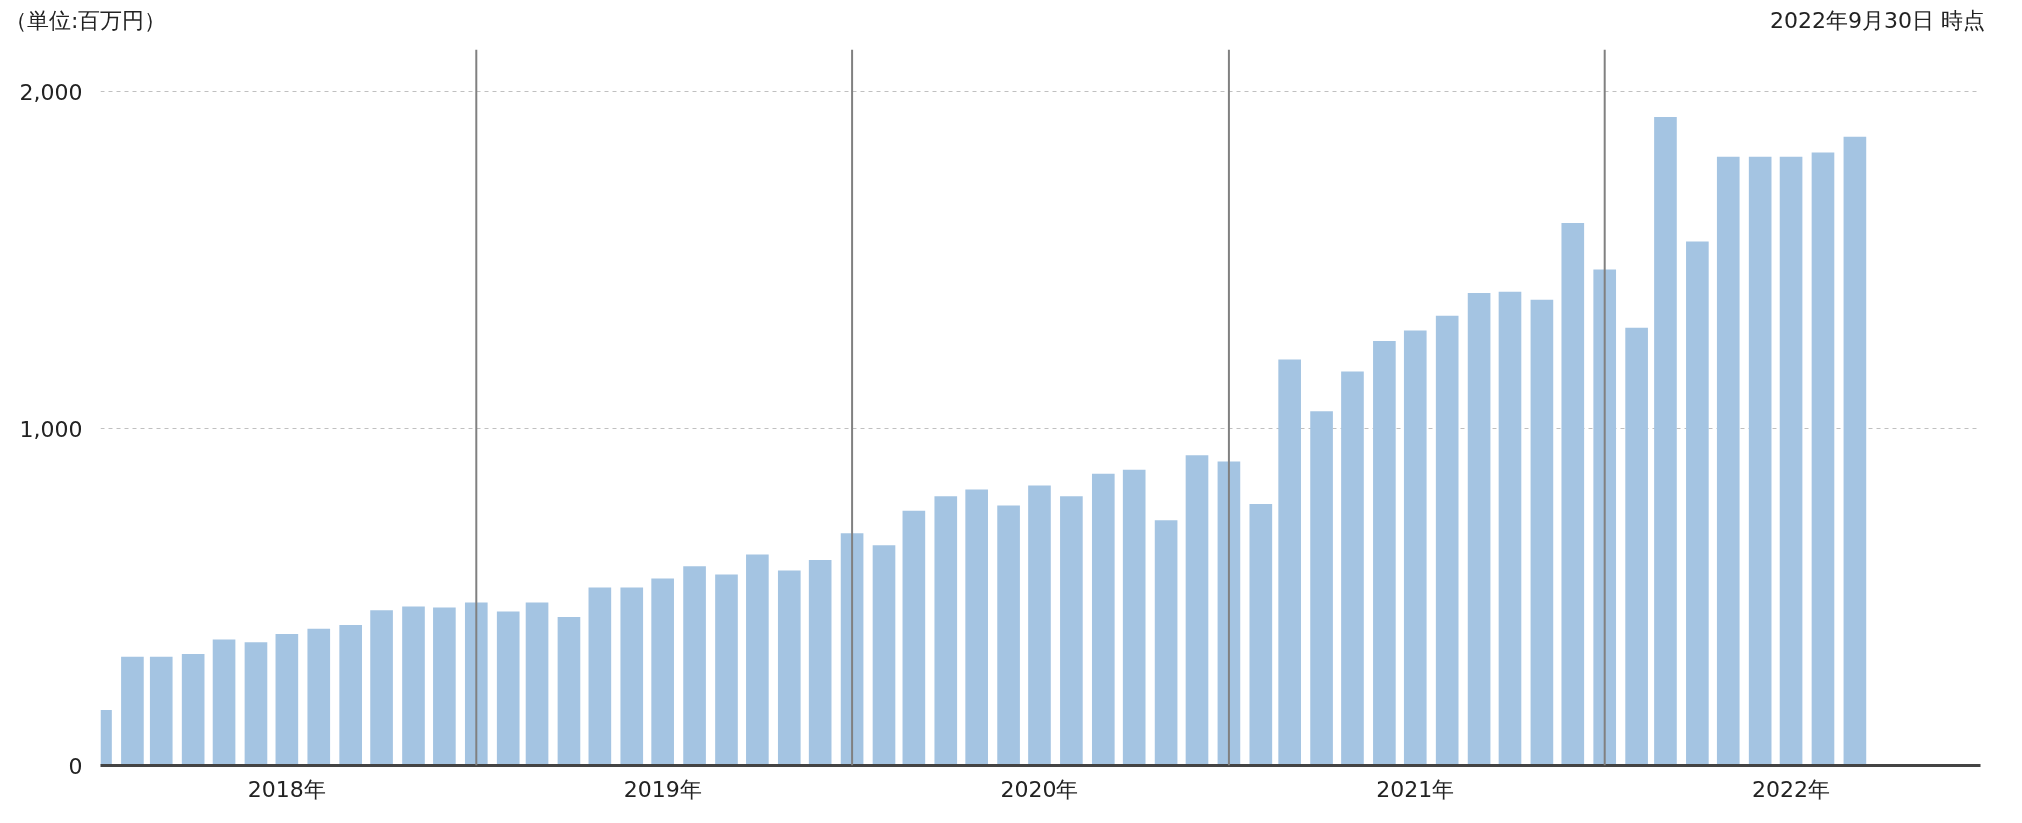 The image size is (2022, 823). What do you see at coordinates (1039, 789) in the screenshot?
I see `x-tick-label: 2020年` at bounding box center [1039, 789].